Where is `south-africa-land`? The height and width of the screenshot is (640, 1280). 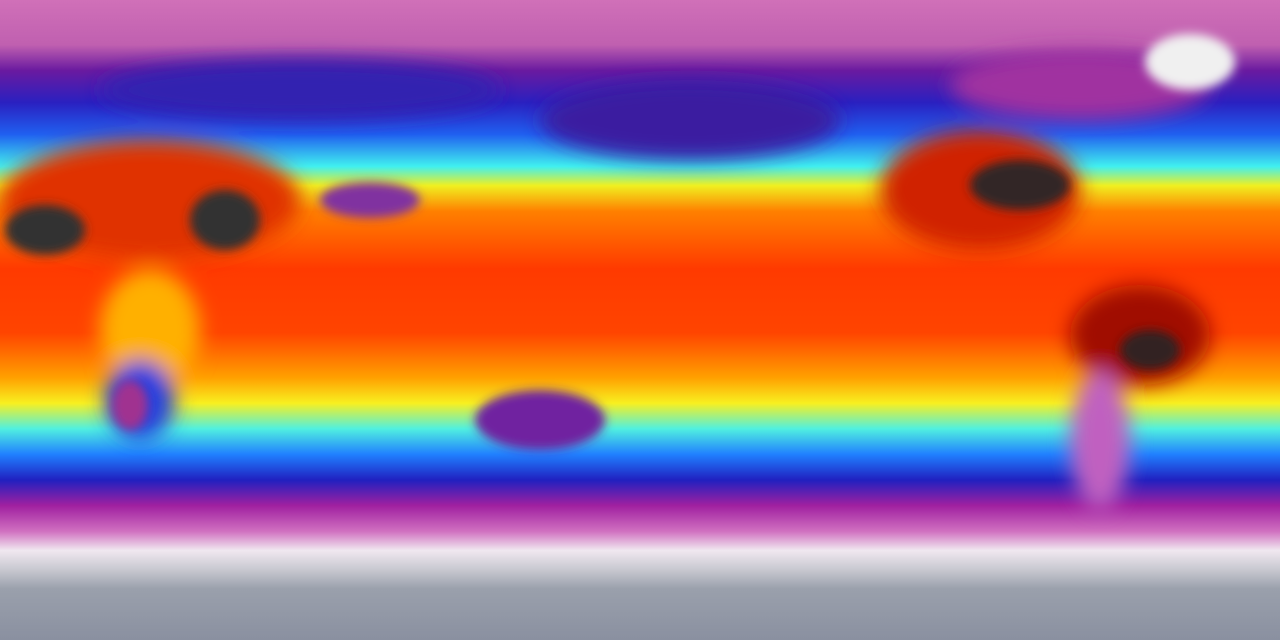
south-africa-land is located at coordinates (130, 405).